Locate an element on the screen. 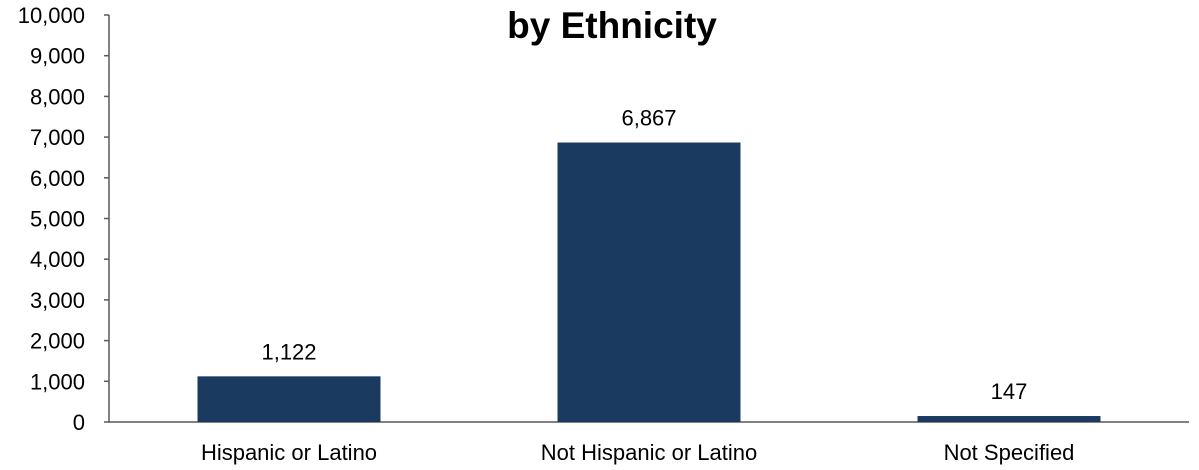  y-tick-label: 2,000 is located at coordinates (57, 341).